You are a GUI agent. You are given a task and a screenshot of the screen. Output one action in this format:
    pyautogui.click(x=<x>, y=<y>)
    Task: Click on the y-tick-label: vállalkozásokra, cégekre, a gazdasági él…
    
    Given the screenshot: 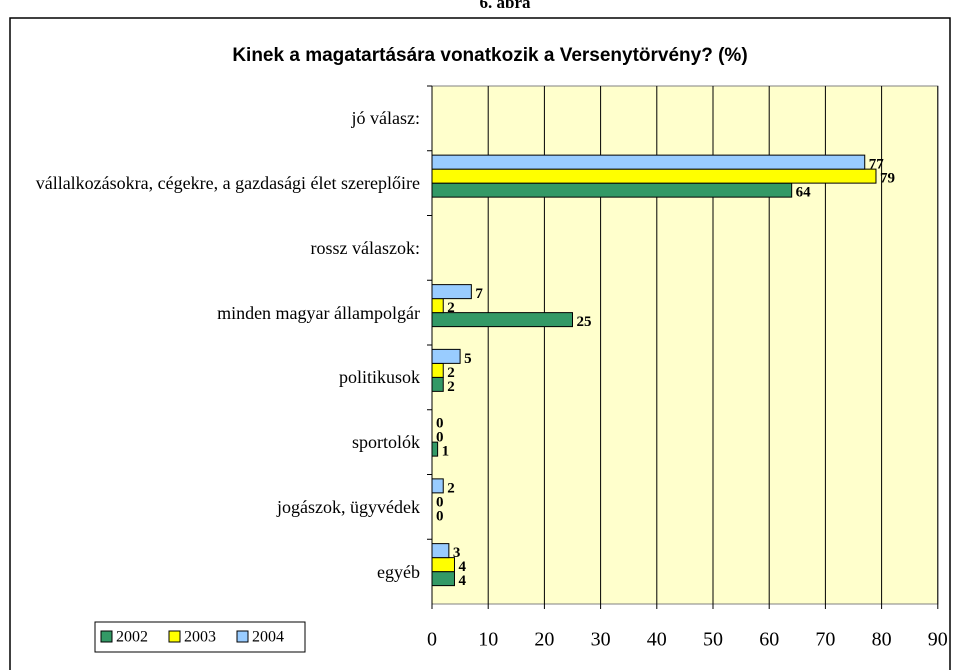 What is the action you would take?
    pyautogui.click(x=227, y=183)
    